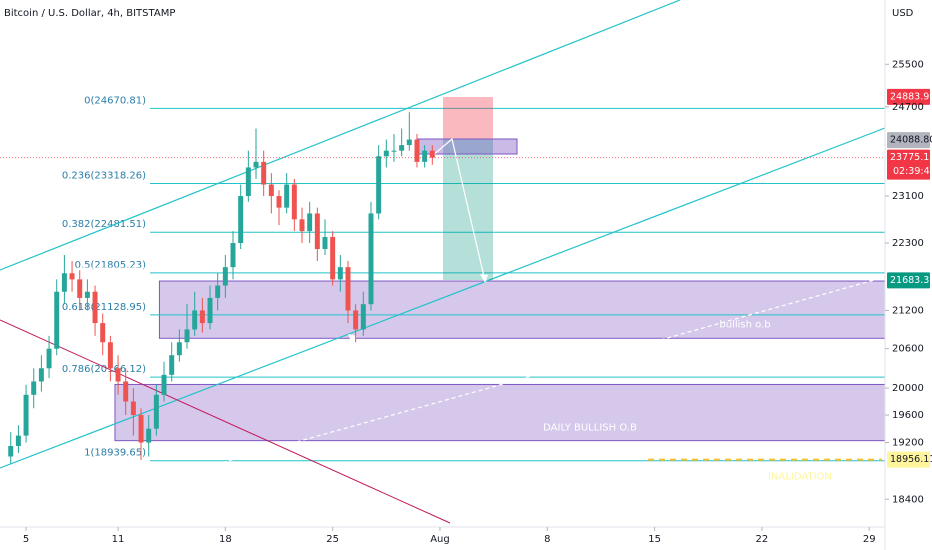  I want to click on y-tick-label: 19600, so click(908, 415).